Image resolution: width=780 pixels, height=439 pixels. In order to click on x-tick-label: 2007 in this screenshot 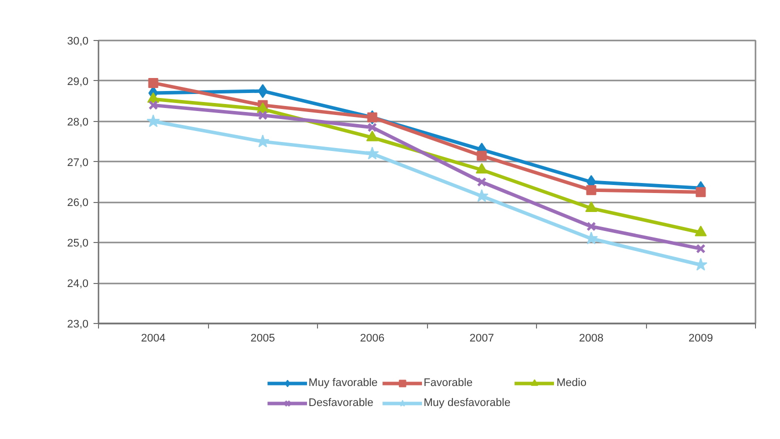, I will do `click(482, 338)`.